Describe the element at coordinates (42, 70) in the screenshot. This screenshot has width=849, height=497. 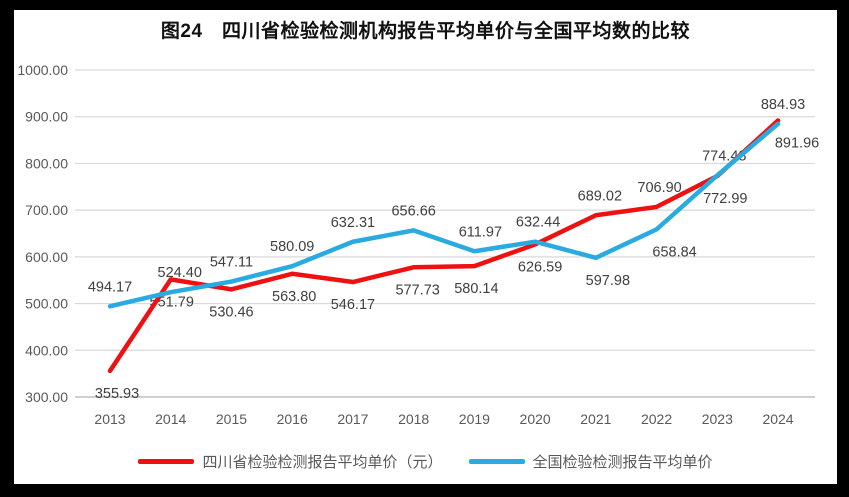
I see `y-tick-label: 1000.00` at that location.